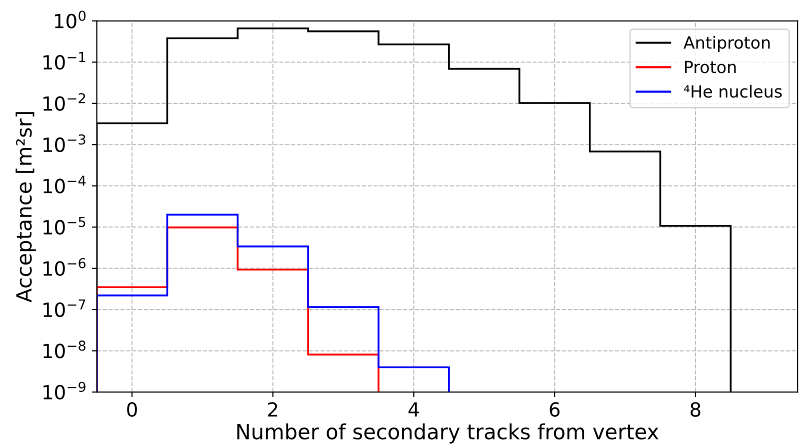 This screenshot has height=445, width=800. What do you see at coordinates (555, 409) in the screenshot?
I see `x-tick-label: 6` at bounding box center [555, 409].